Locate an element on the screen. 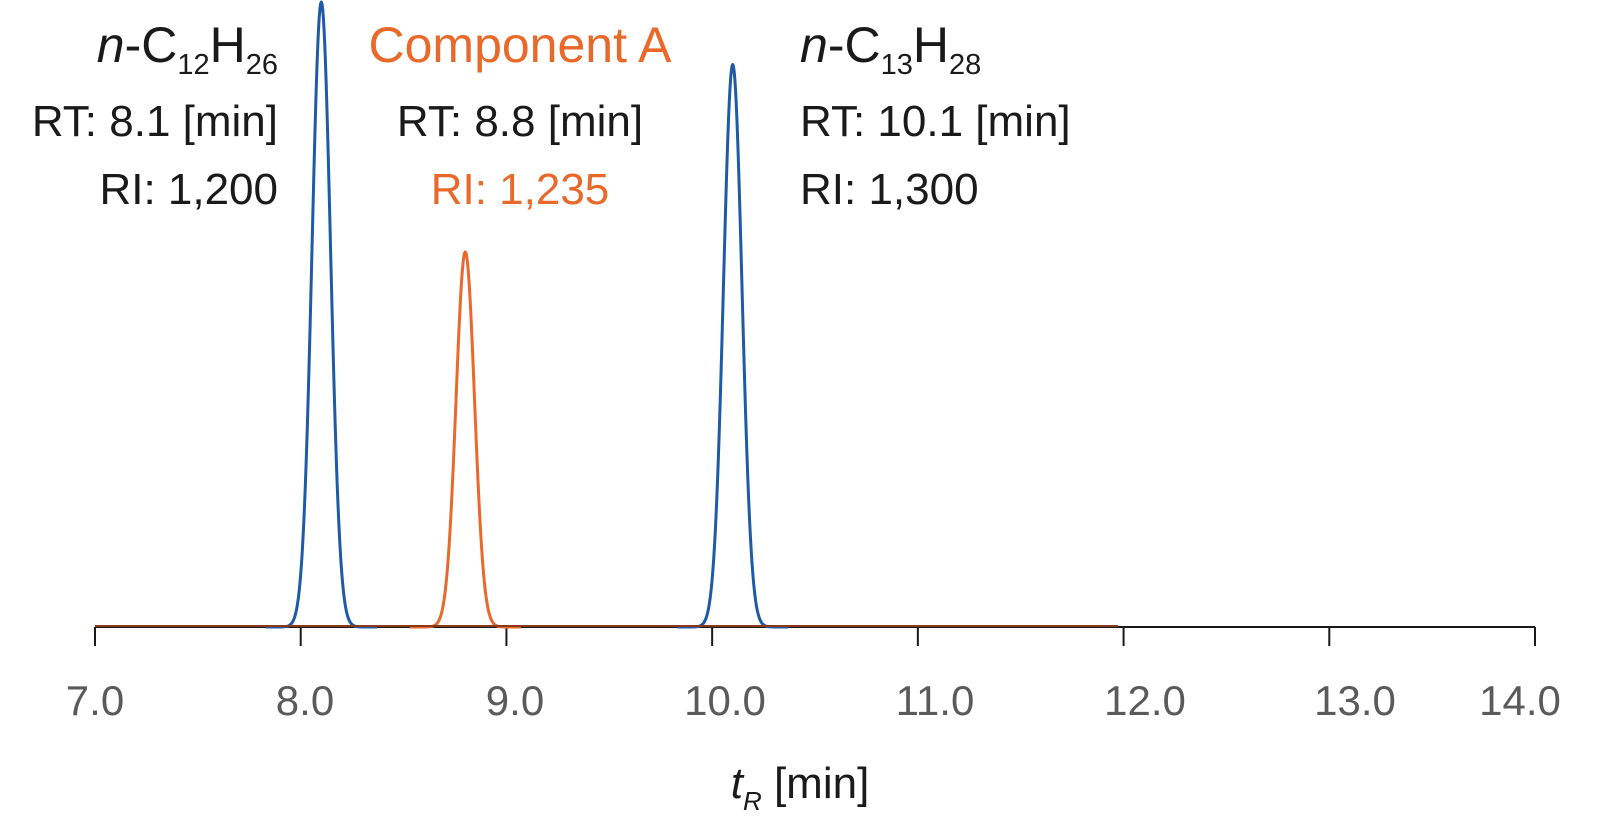 The height and width of the screenshot is (839, 1600). x-tick-label-8: 8.0 is located at coordinates (305, 700).